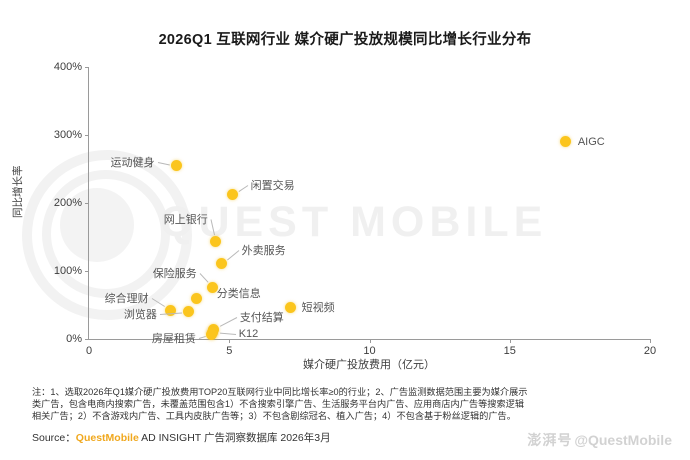 The image size is (690, 460). I want to click on y-tick-label: 300%, so click(67, 135).